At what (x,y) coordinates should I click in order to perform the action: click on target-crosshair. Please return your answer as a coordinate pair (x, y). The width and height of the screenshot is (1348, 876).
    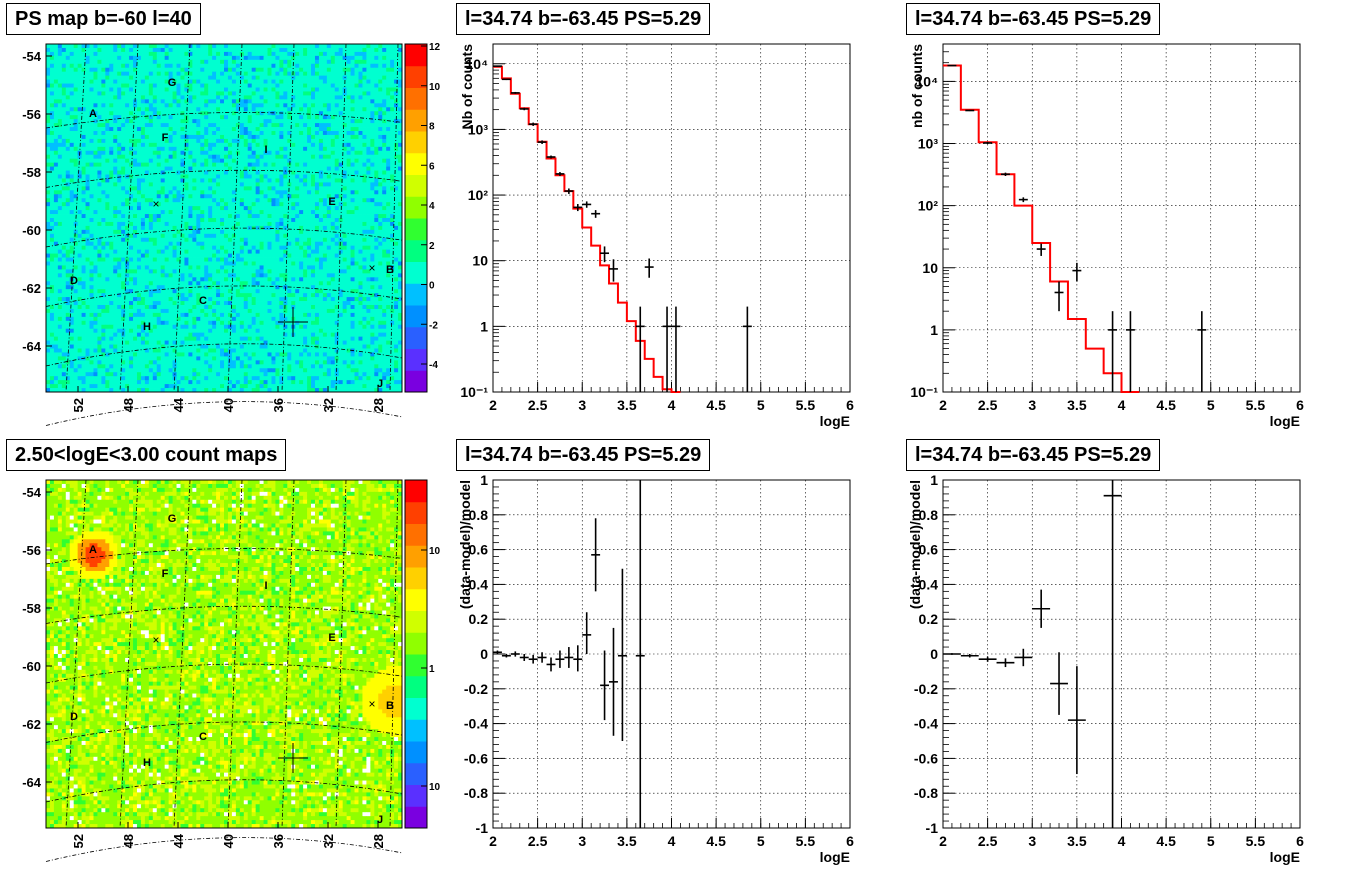
    Looking at the image, I should click on (293, 758).